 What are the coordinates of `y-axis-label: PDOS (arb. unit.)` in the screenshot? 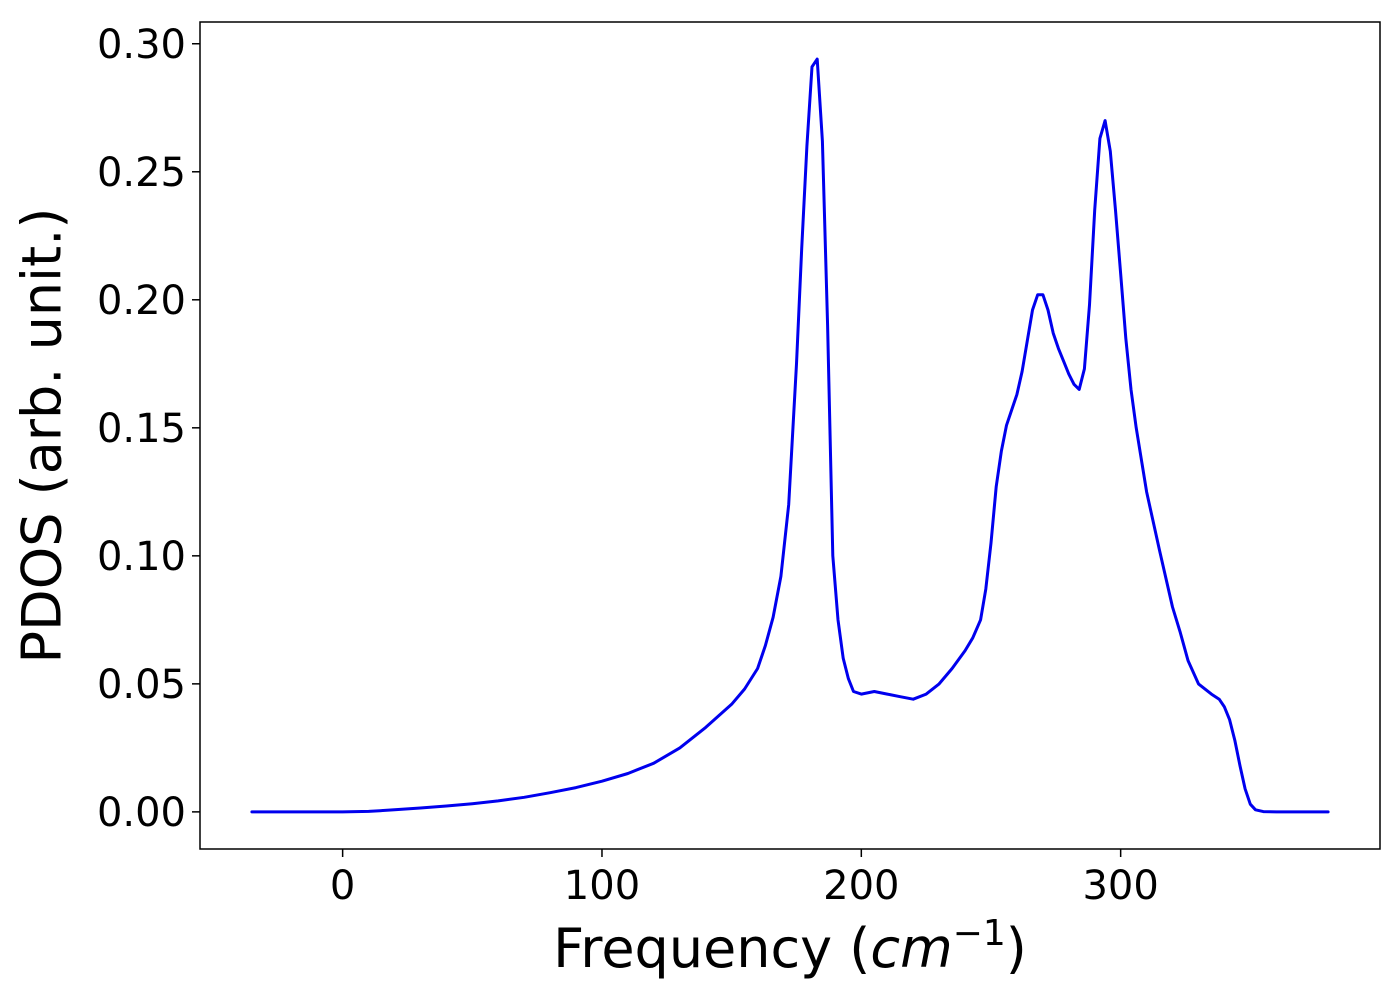 It's located at (42, 436).